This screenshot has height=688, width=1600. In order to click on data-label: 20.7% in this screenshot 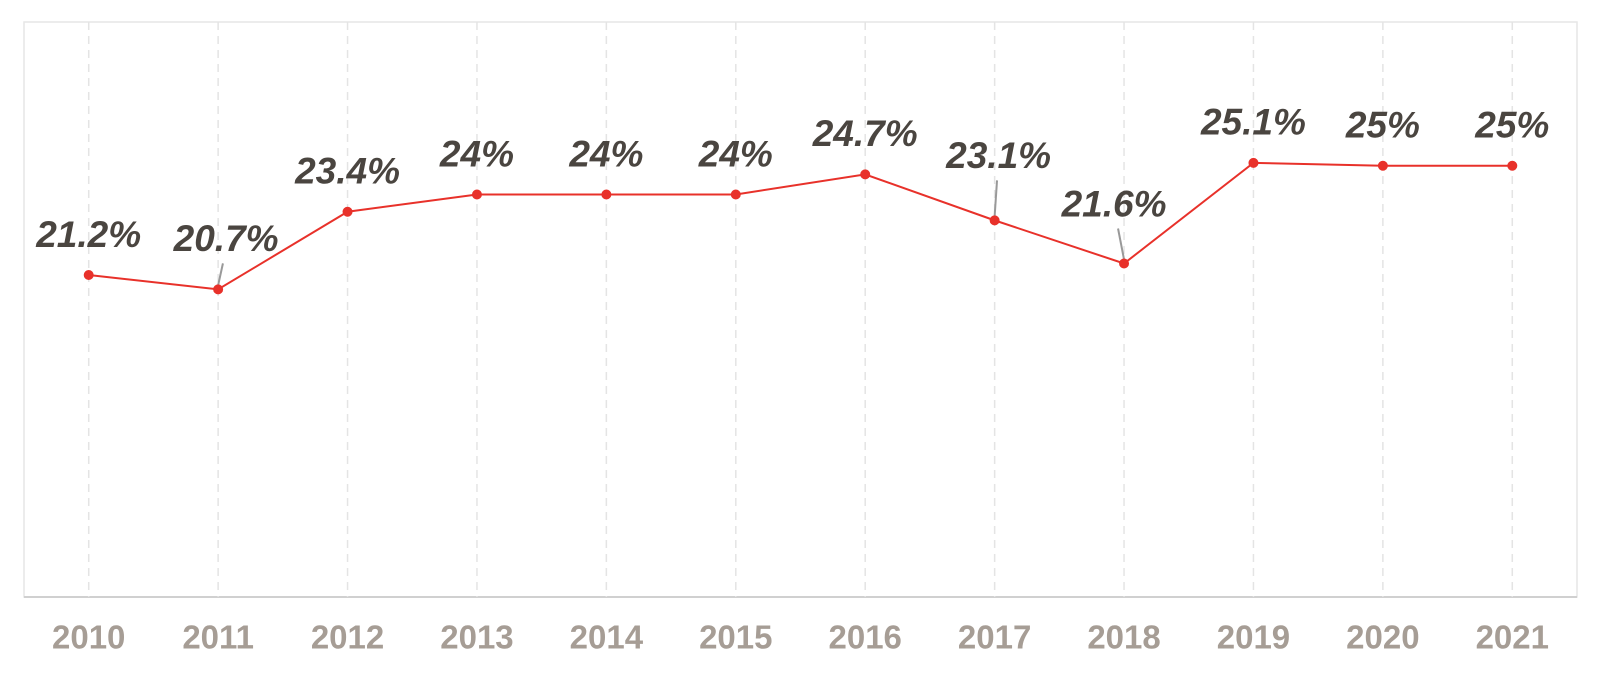, I will do `click(226, 238)`.